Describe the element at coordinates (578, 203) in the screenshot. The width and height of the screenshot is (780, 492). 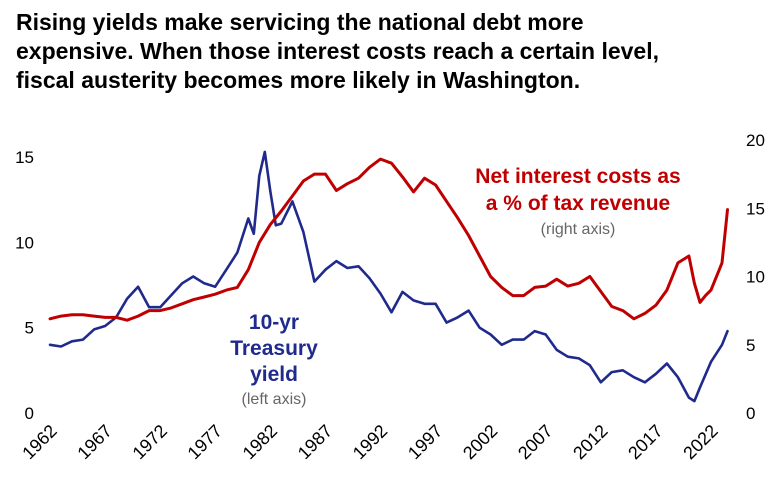
I see `interest-label-line-2: a % of tax revenue` at that location.